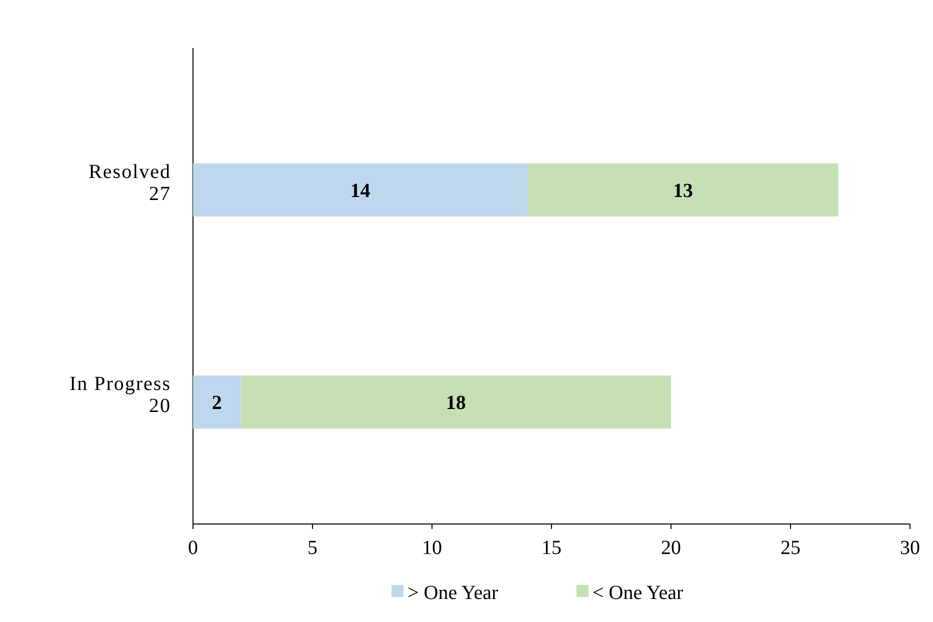 Image resolution: width=933 pixels, height=622 pixels. What do you see at coordinates (432, 548) in the screenshot?
I see `x-tick-label: 10` at bounding box center [432, 548].